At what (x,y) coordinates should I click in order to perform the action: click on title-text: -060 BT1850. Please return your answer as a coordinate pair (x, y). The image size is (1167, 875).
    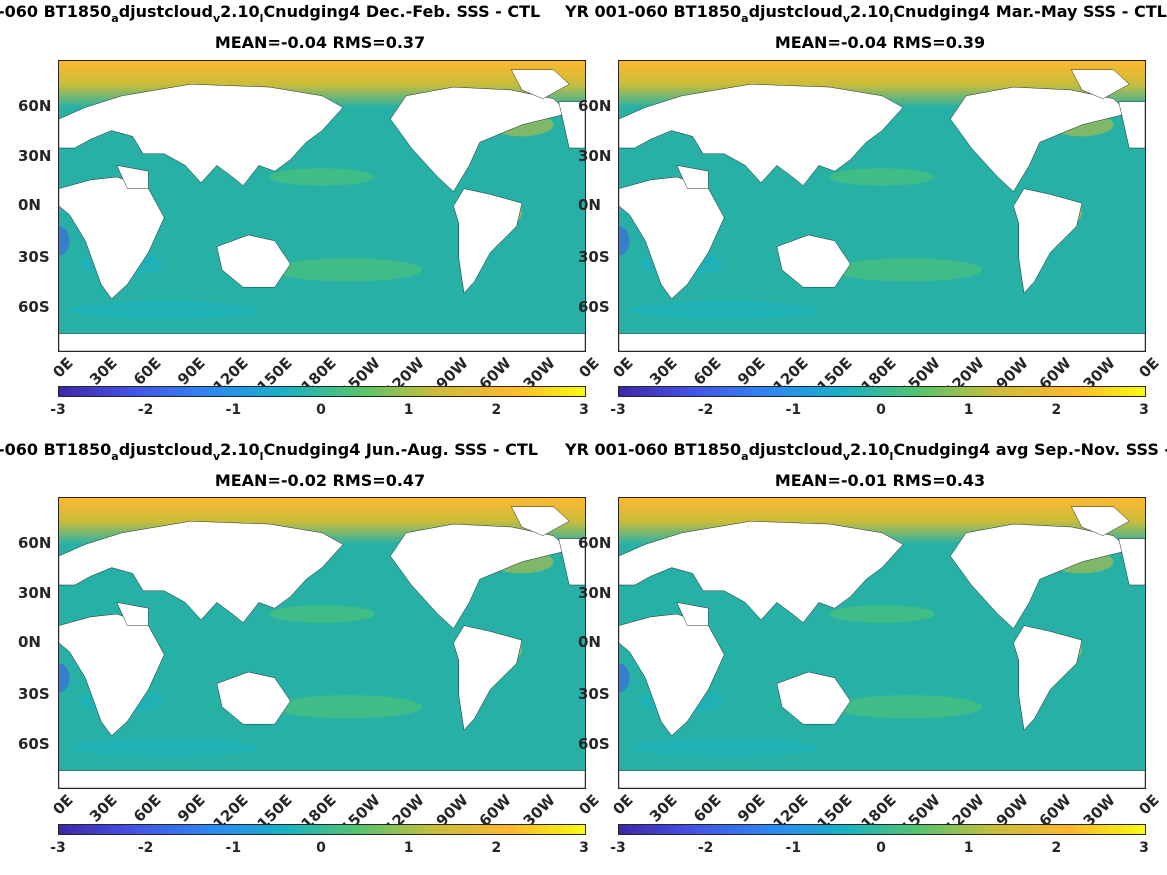
    Looking at the image, I should click on (56, 11).